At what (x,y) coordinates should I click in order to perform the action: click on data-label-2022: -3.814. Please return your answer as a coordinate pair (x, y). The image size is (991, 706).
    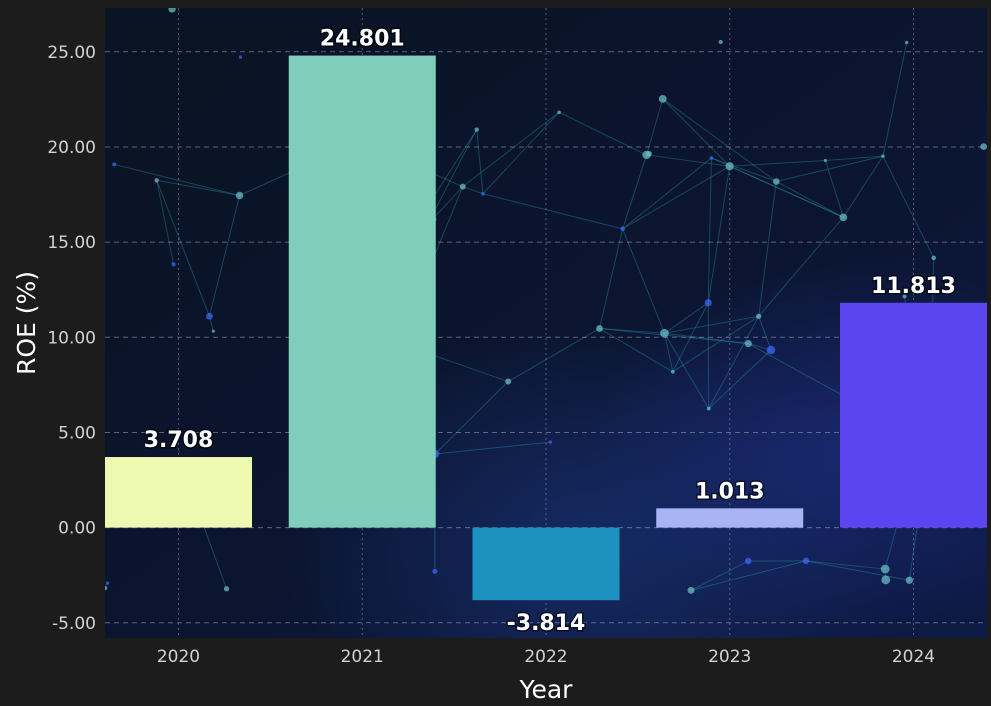
    Looking at the image, I should click on (546, 623).